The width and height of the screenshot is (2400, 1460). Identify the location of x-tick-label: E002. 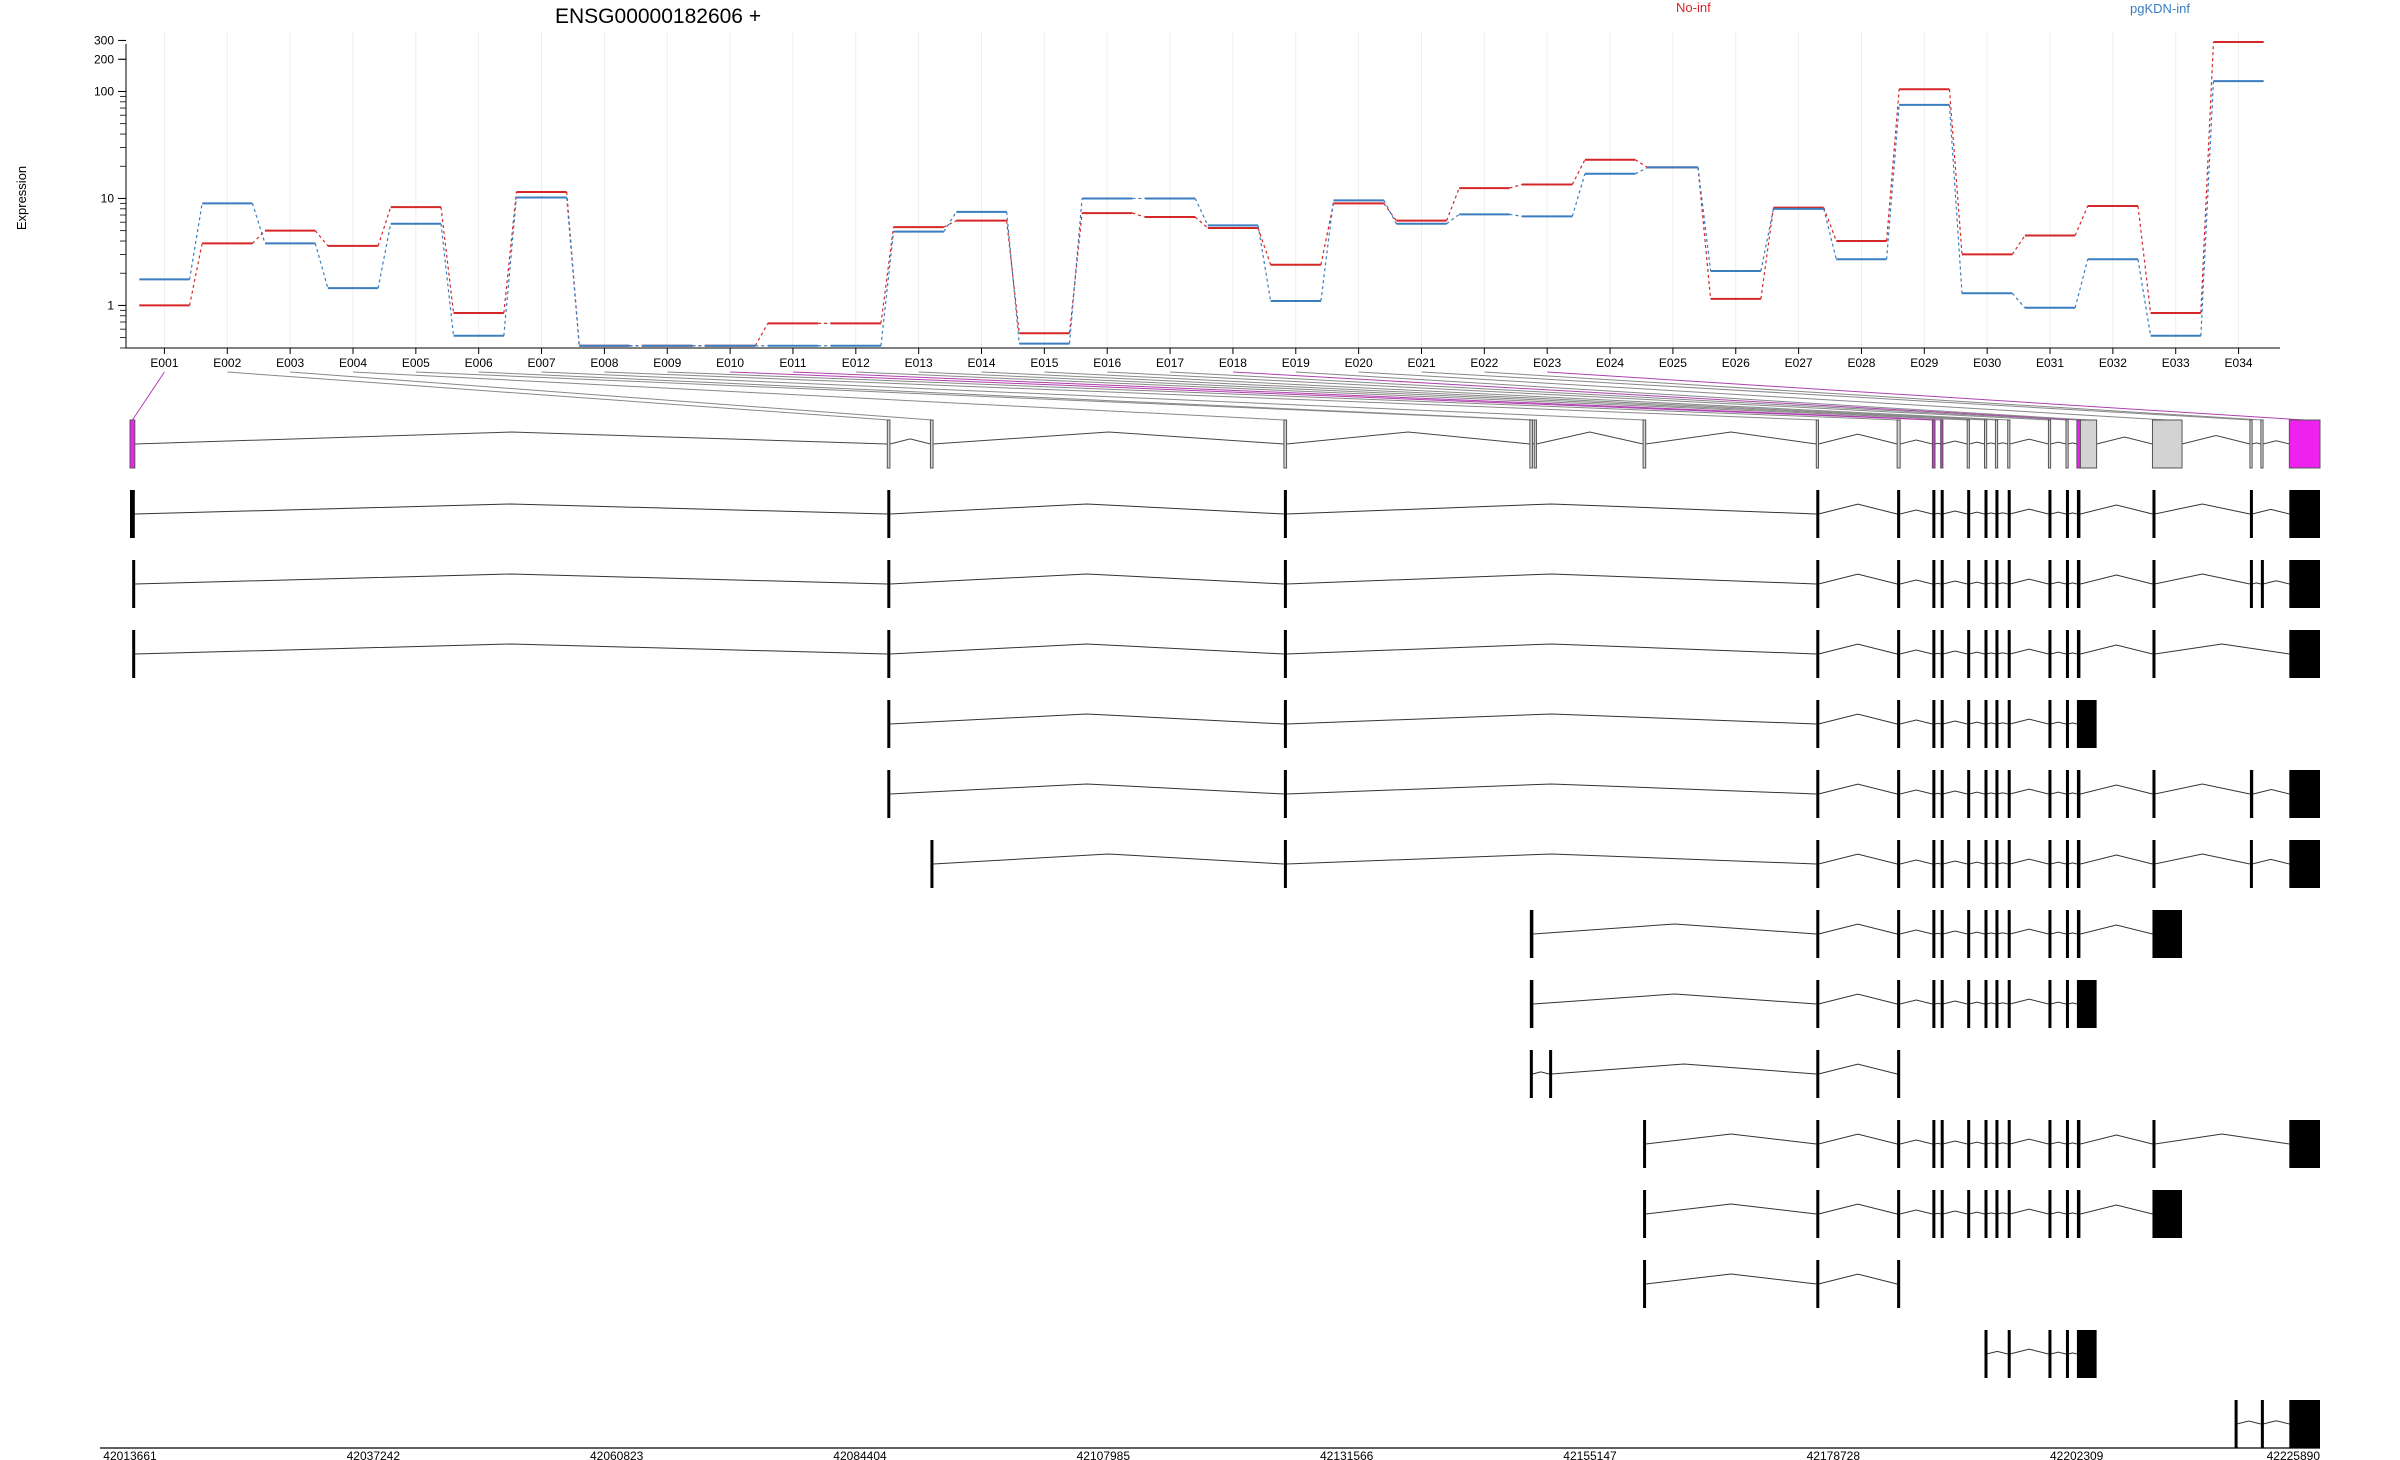
(227, 363).